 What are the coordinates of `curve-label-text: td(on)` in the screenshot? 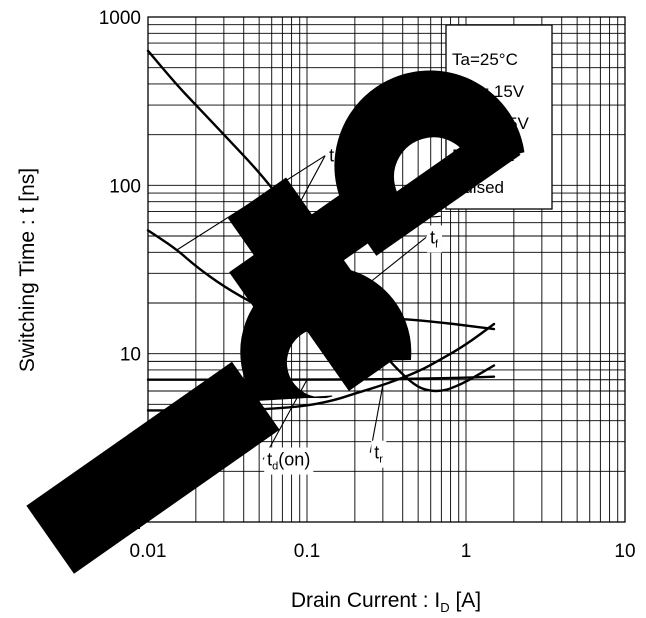 It's located at (288, 461).